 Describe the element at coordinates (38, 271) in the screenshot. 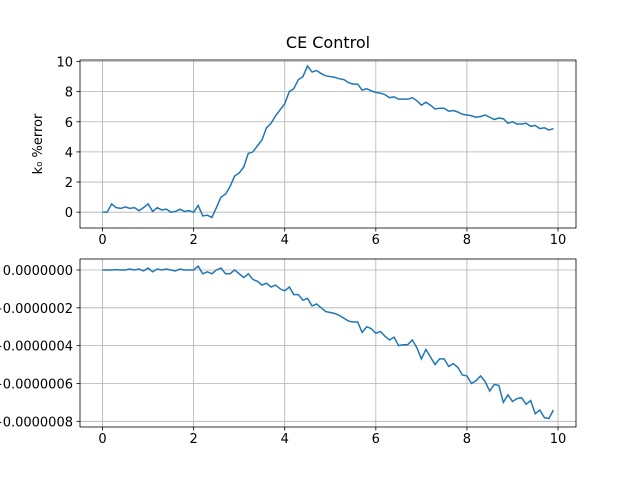

I see `y-tick-label: 0.0000000` at that location.